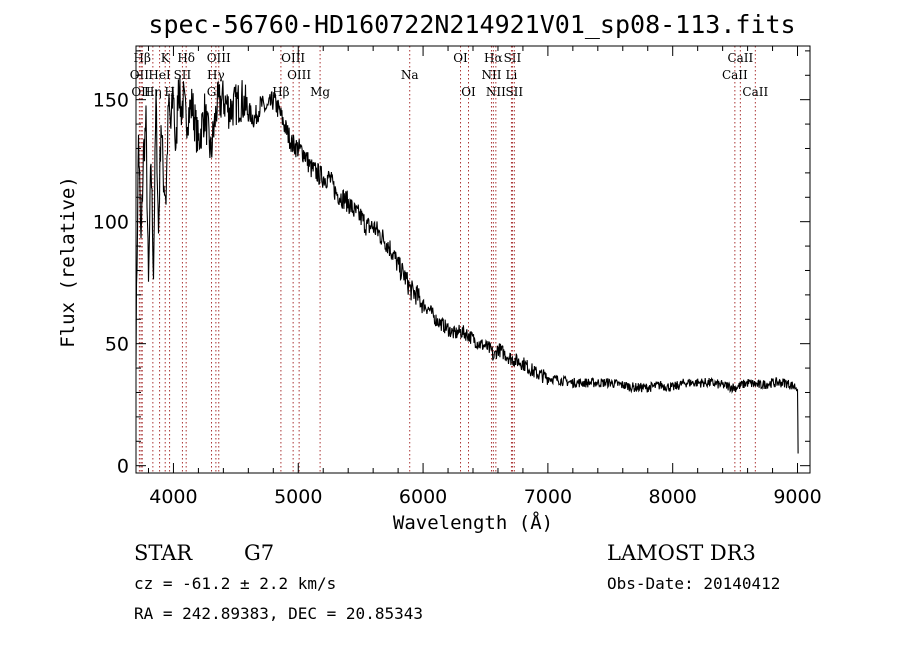 The height and width of the screenshot is (649, 900). Describe the element at coordinates (278, 613) in the screenshot. I see `coordinates-readout: RA = 242.89383, DEC = 20.85343` at that location.